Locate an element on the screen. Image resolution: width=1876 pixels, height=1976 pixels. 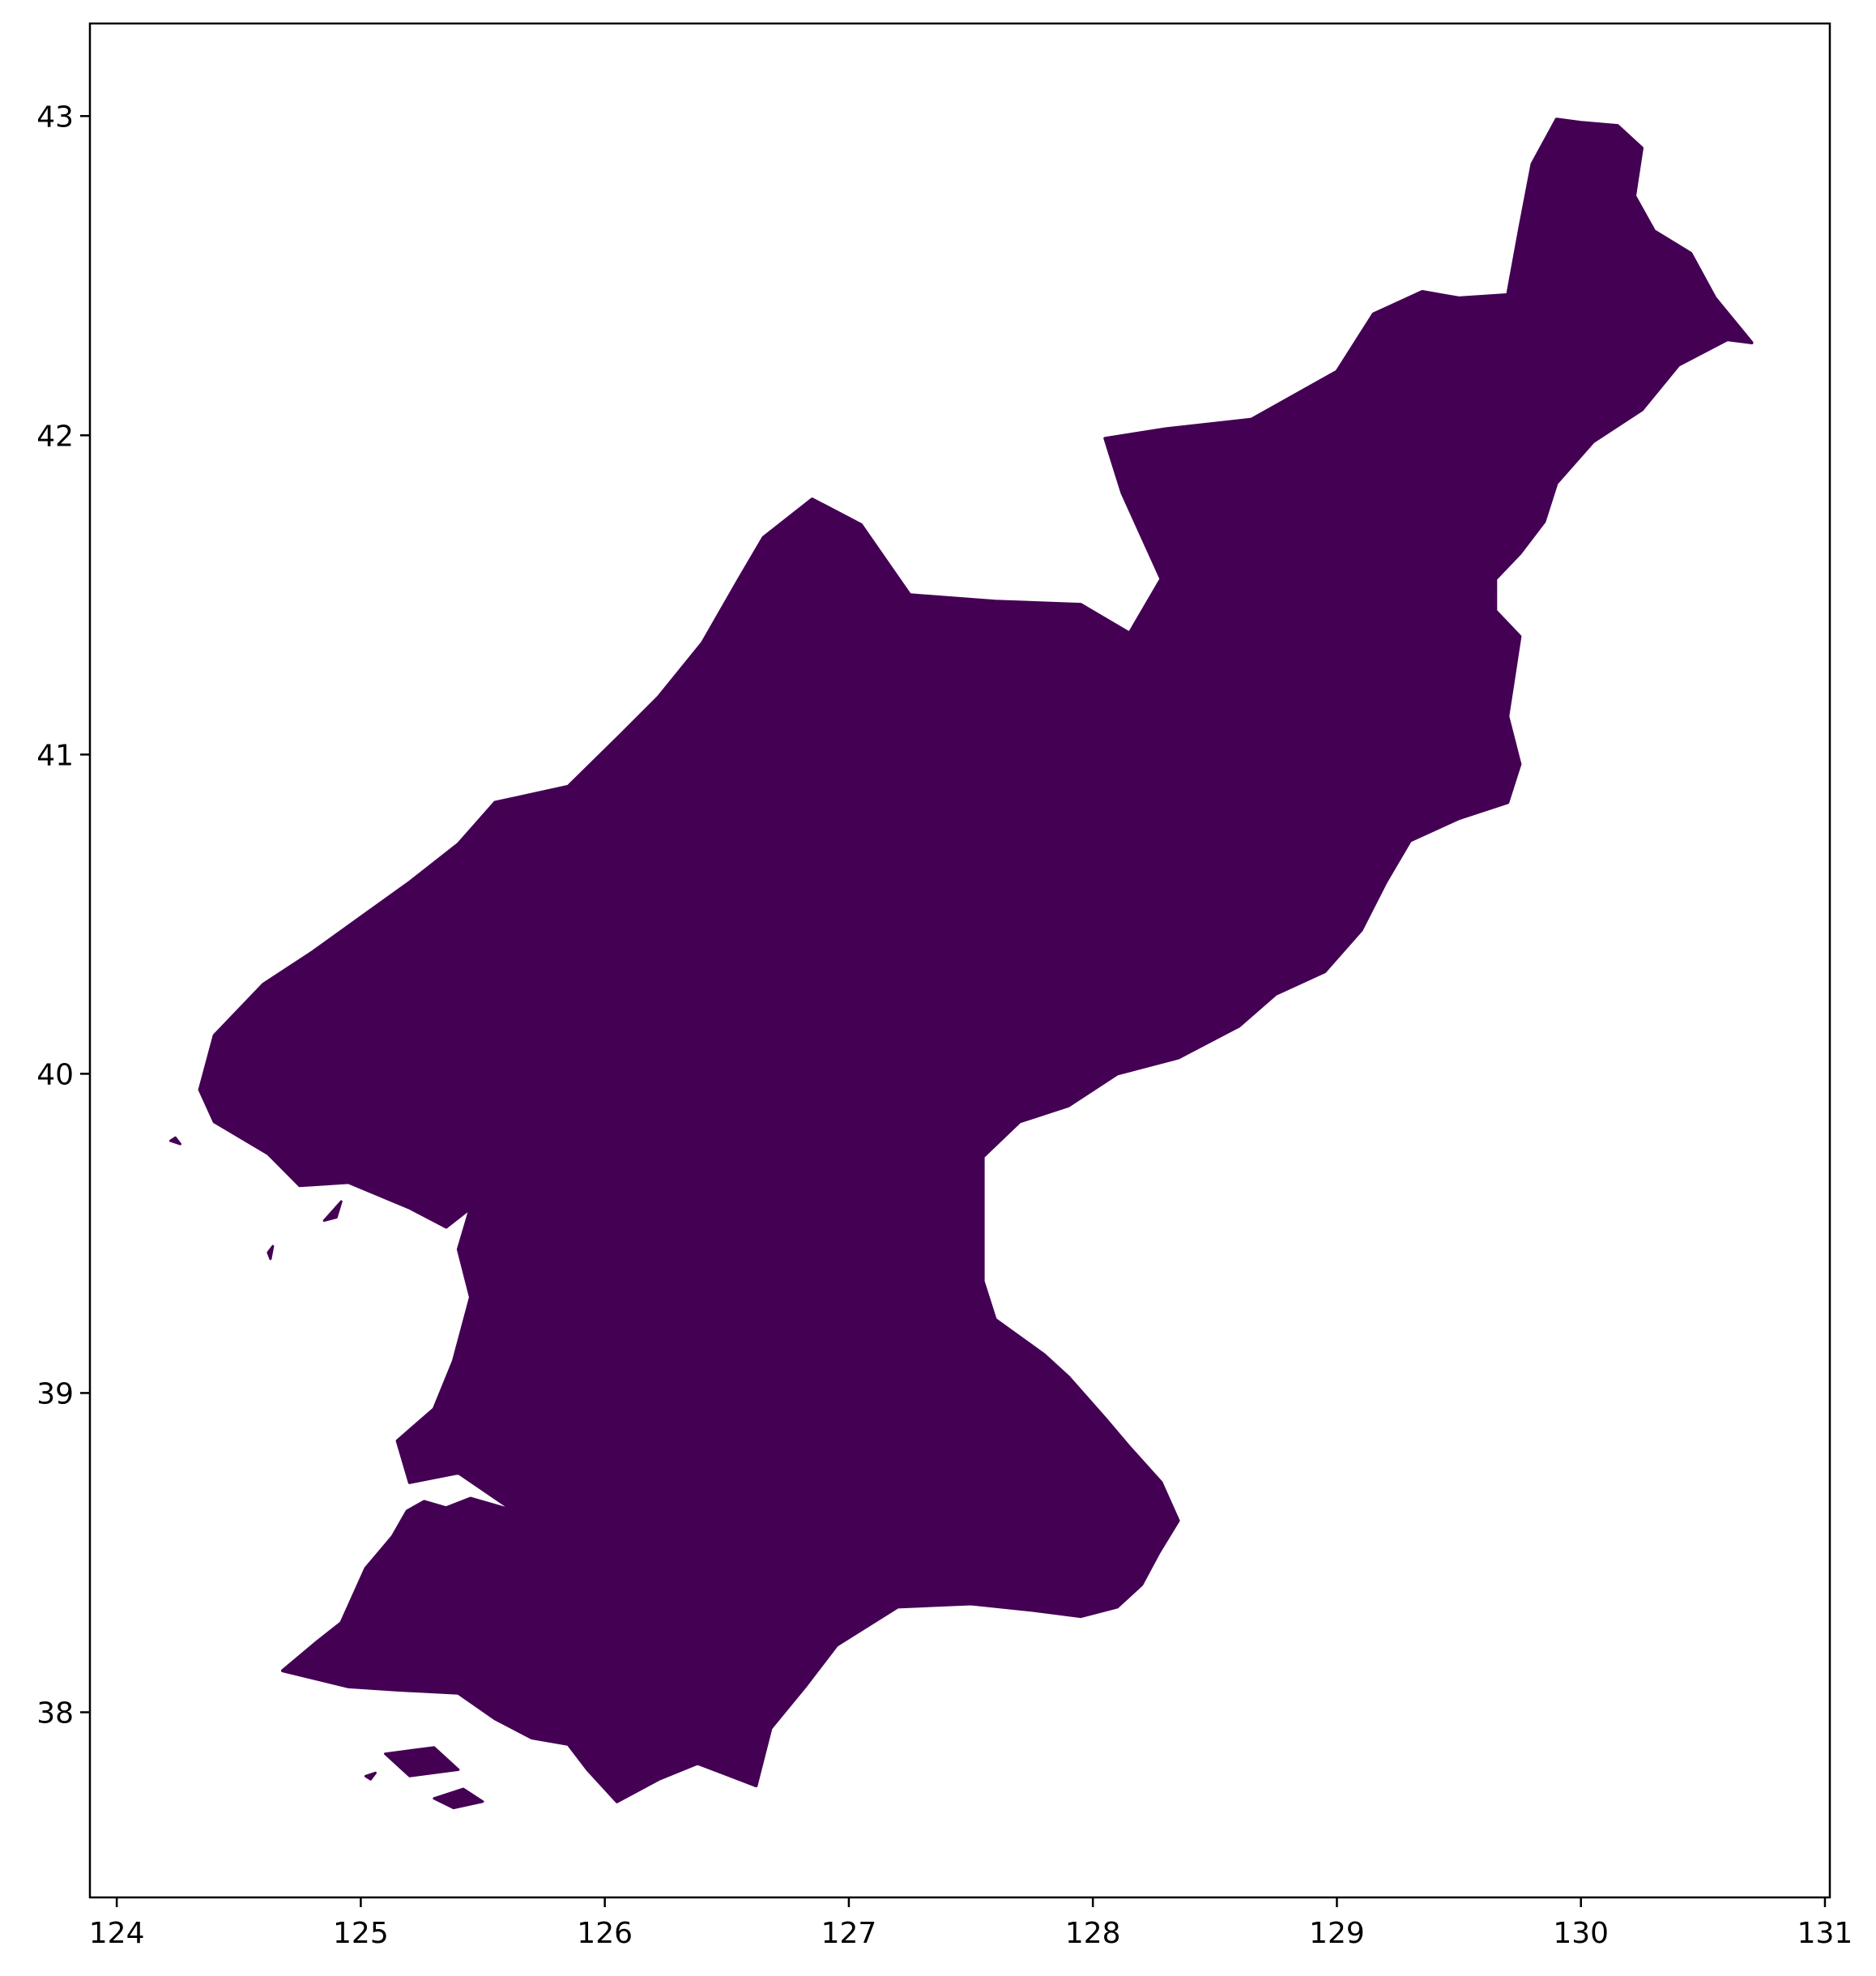
y-tick-label: 38 is located at coordinates (55, 1713).